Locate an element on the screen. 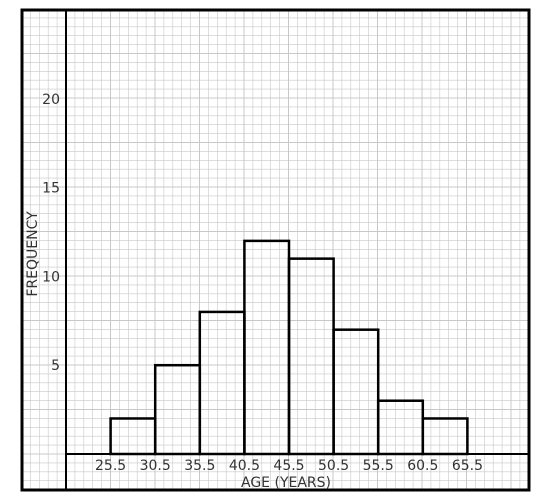 The height and width of the screenshot is (498, 545). y-axis-title: FREQUENCY is located at coordinates (33, 254).